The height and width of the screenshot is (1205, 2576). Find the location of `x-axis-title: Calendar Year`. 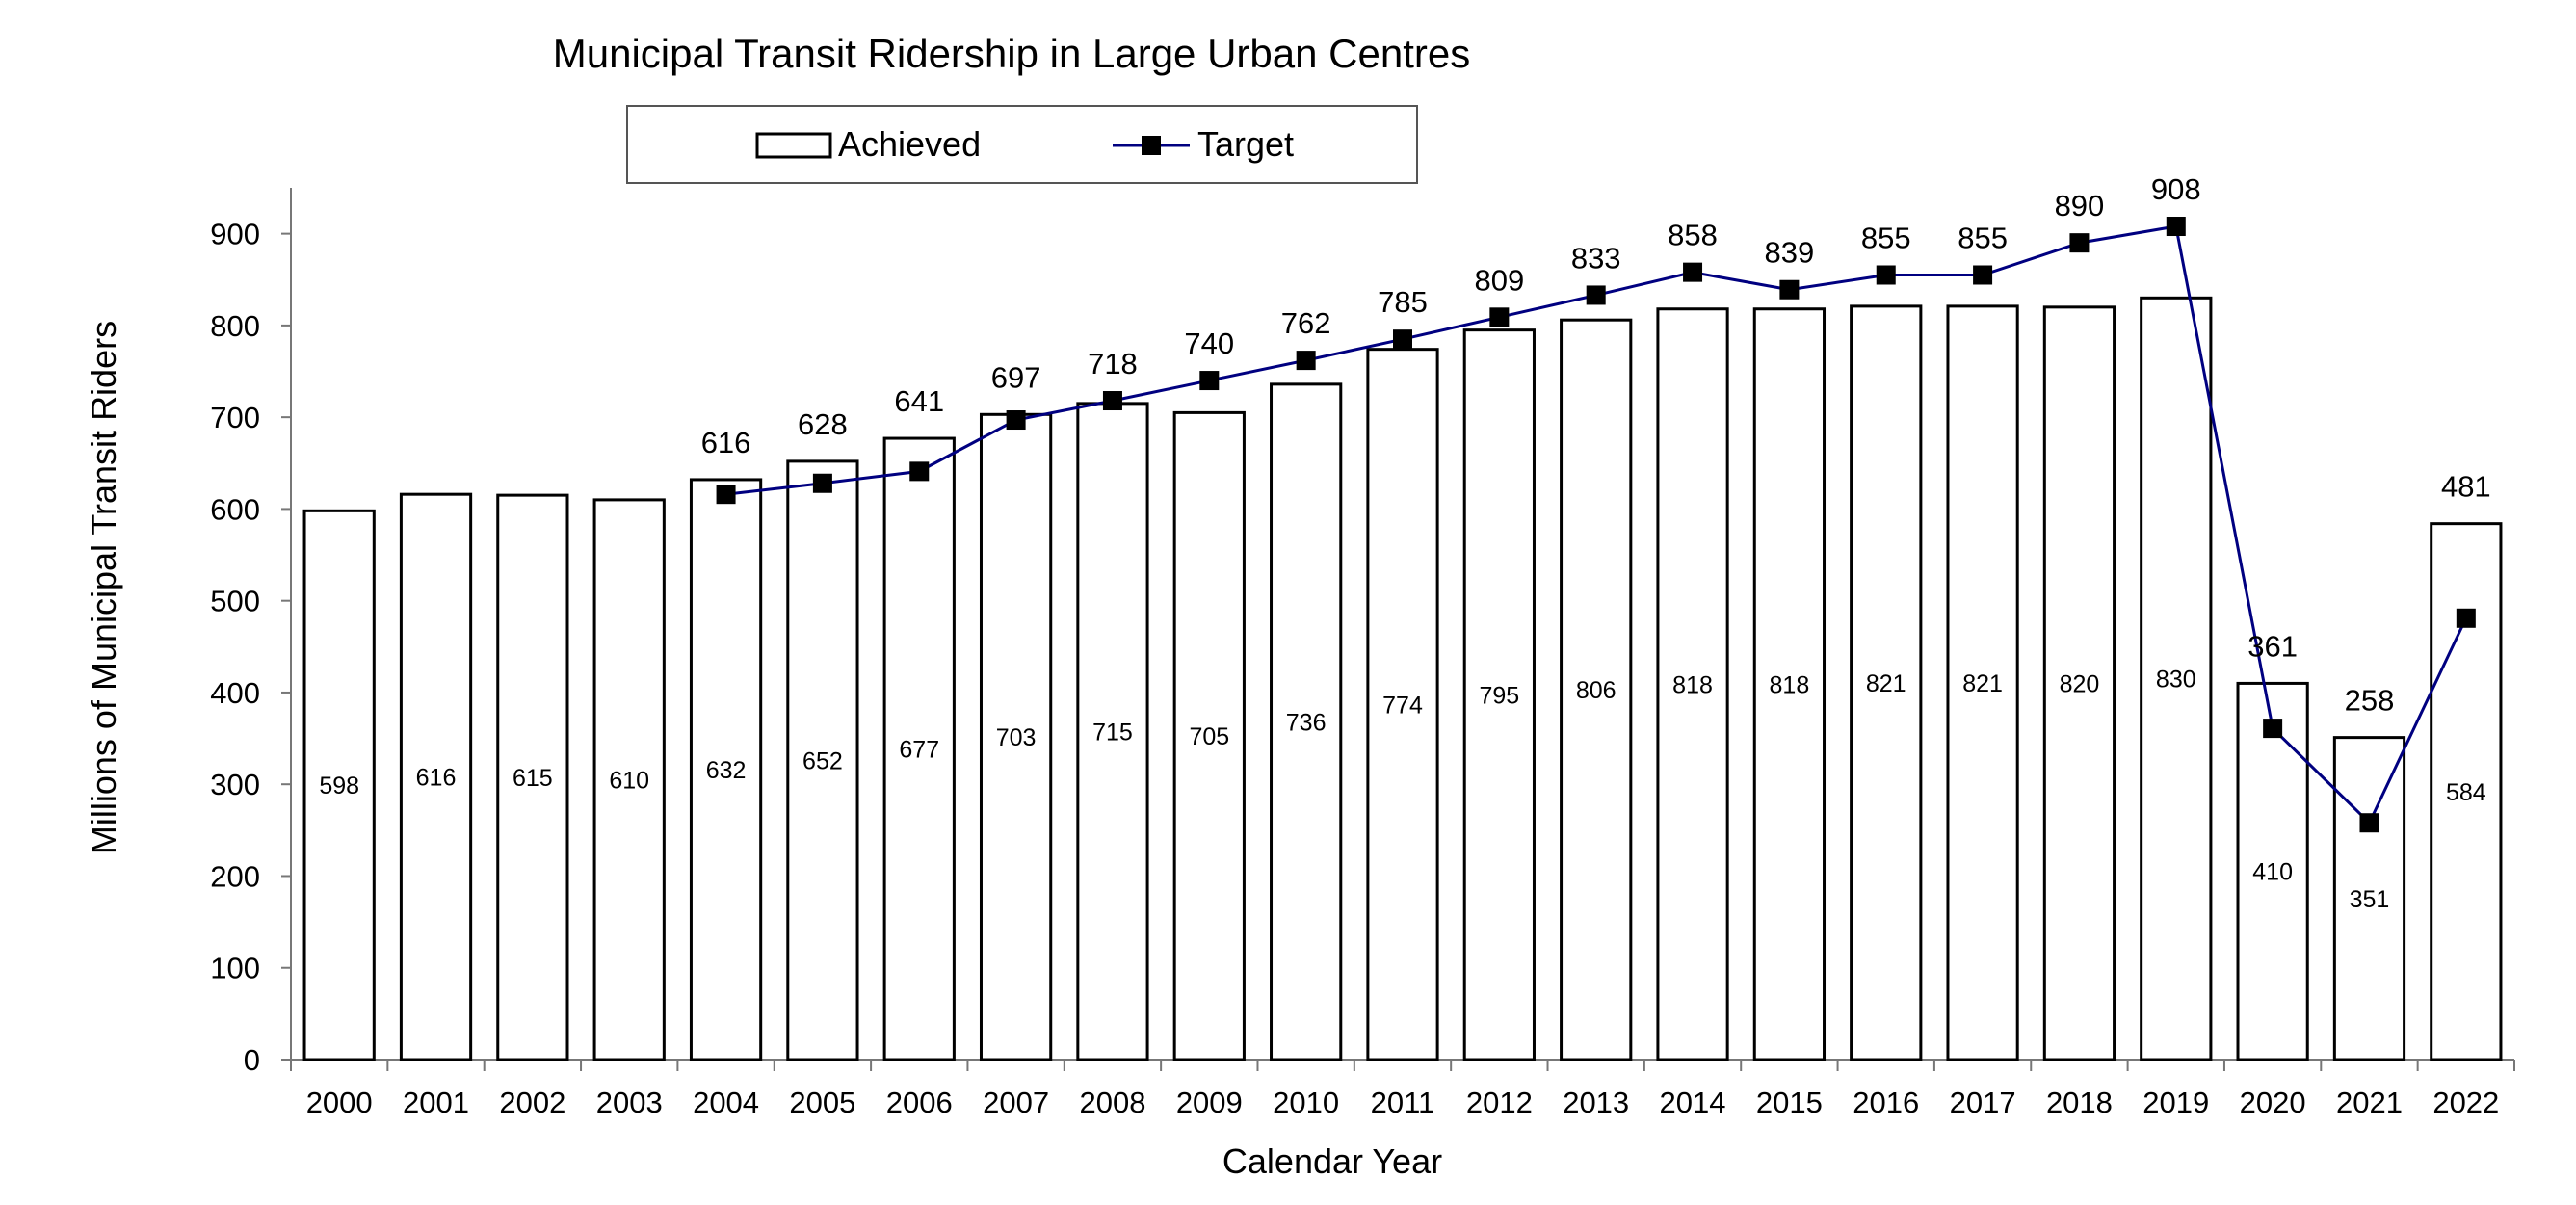

x-axis-title: Calendar Year is located at coordinates (1332, 1161).